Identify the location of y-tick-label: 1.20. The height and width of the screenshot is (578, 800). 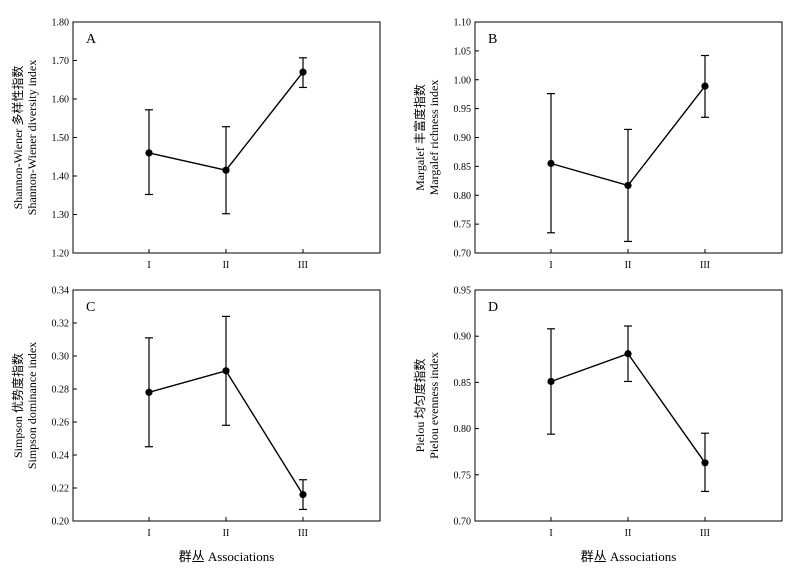
(61, 254).